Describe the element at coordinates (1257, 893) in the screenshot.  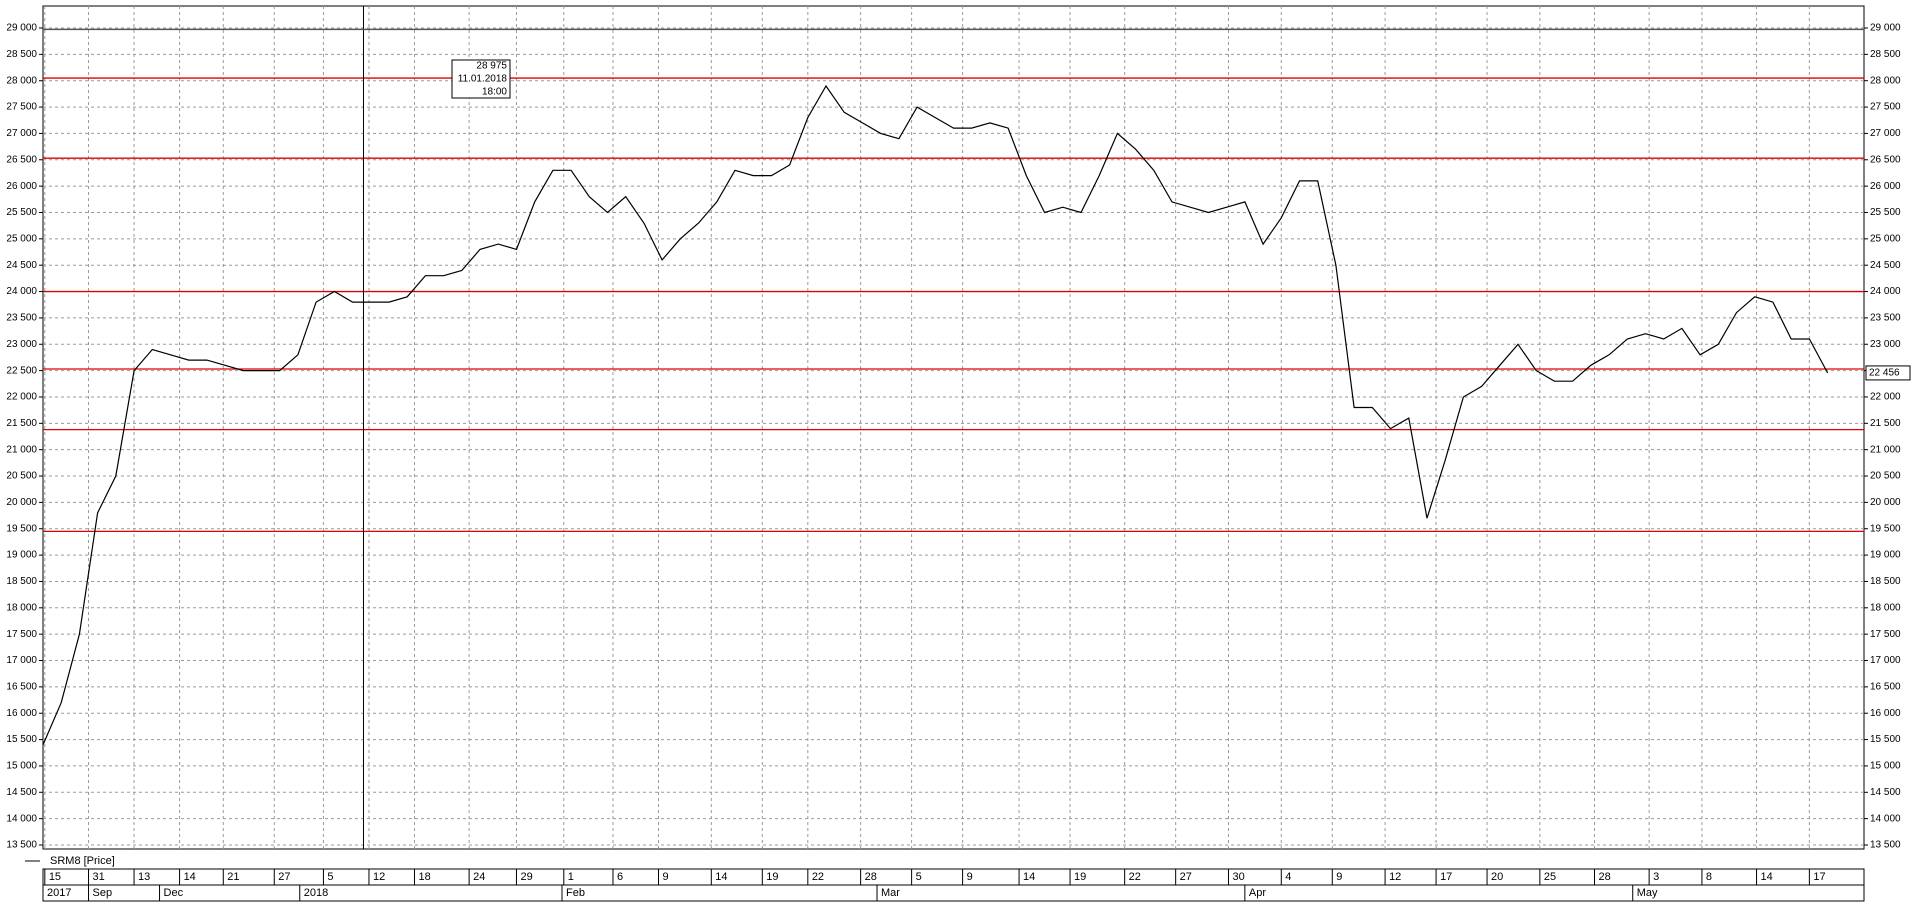
I see `month-label: Apr` at that location.